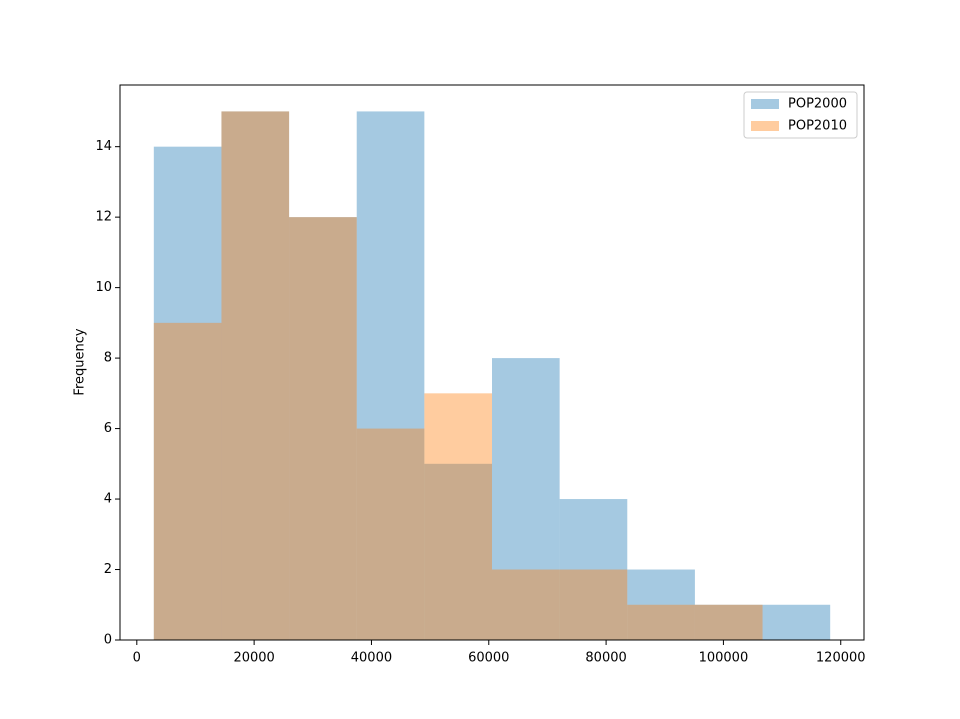 The height and width of the screenshot is (719, 960). I want to click on y-tick-label: 6, so click(108, 428).